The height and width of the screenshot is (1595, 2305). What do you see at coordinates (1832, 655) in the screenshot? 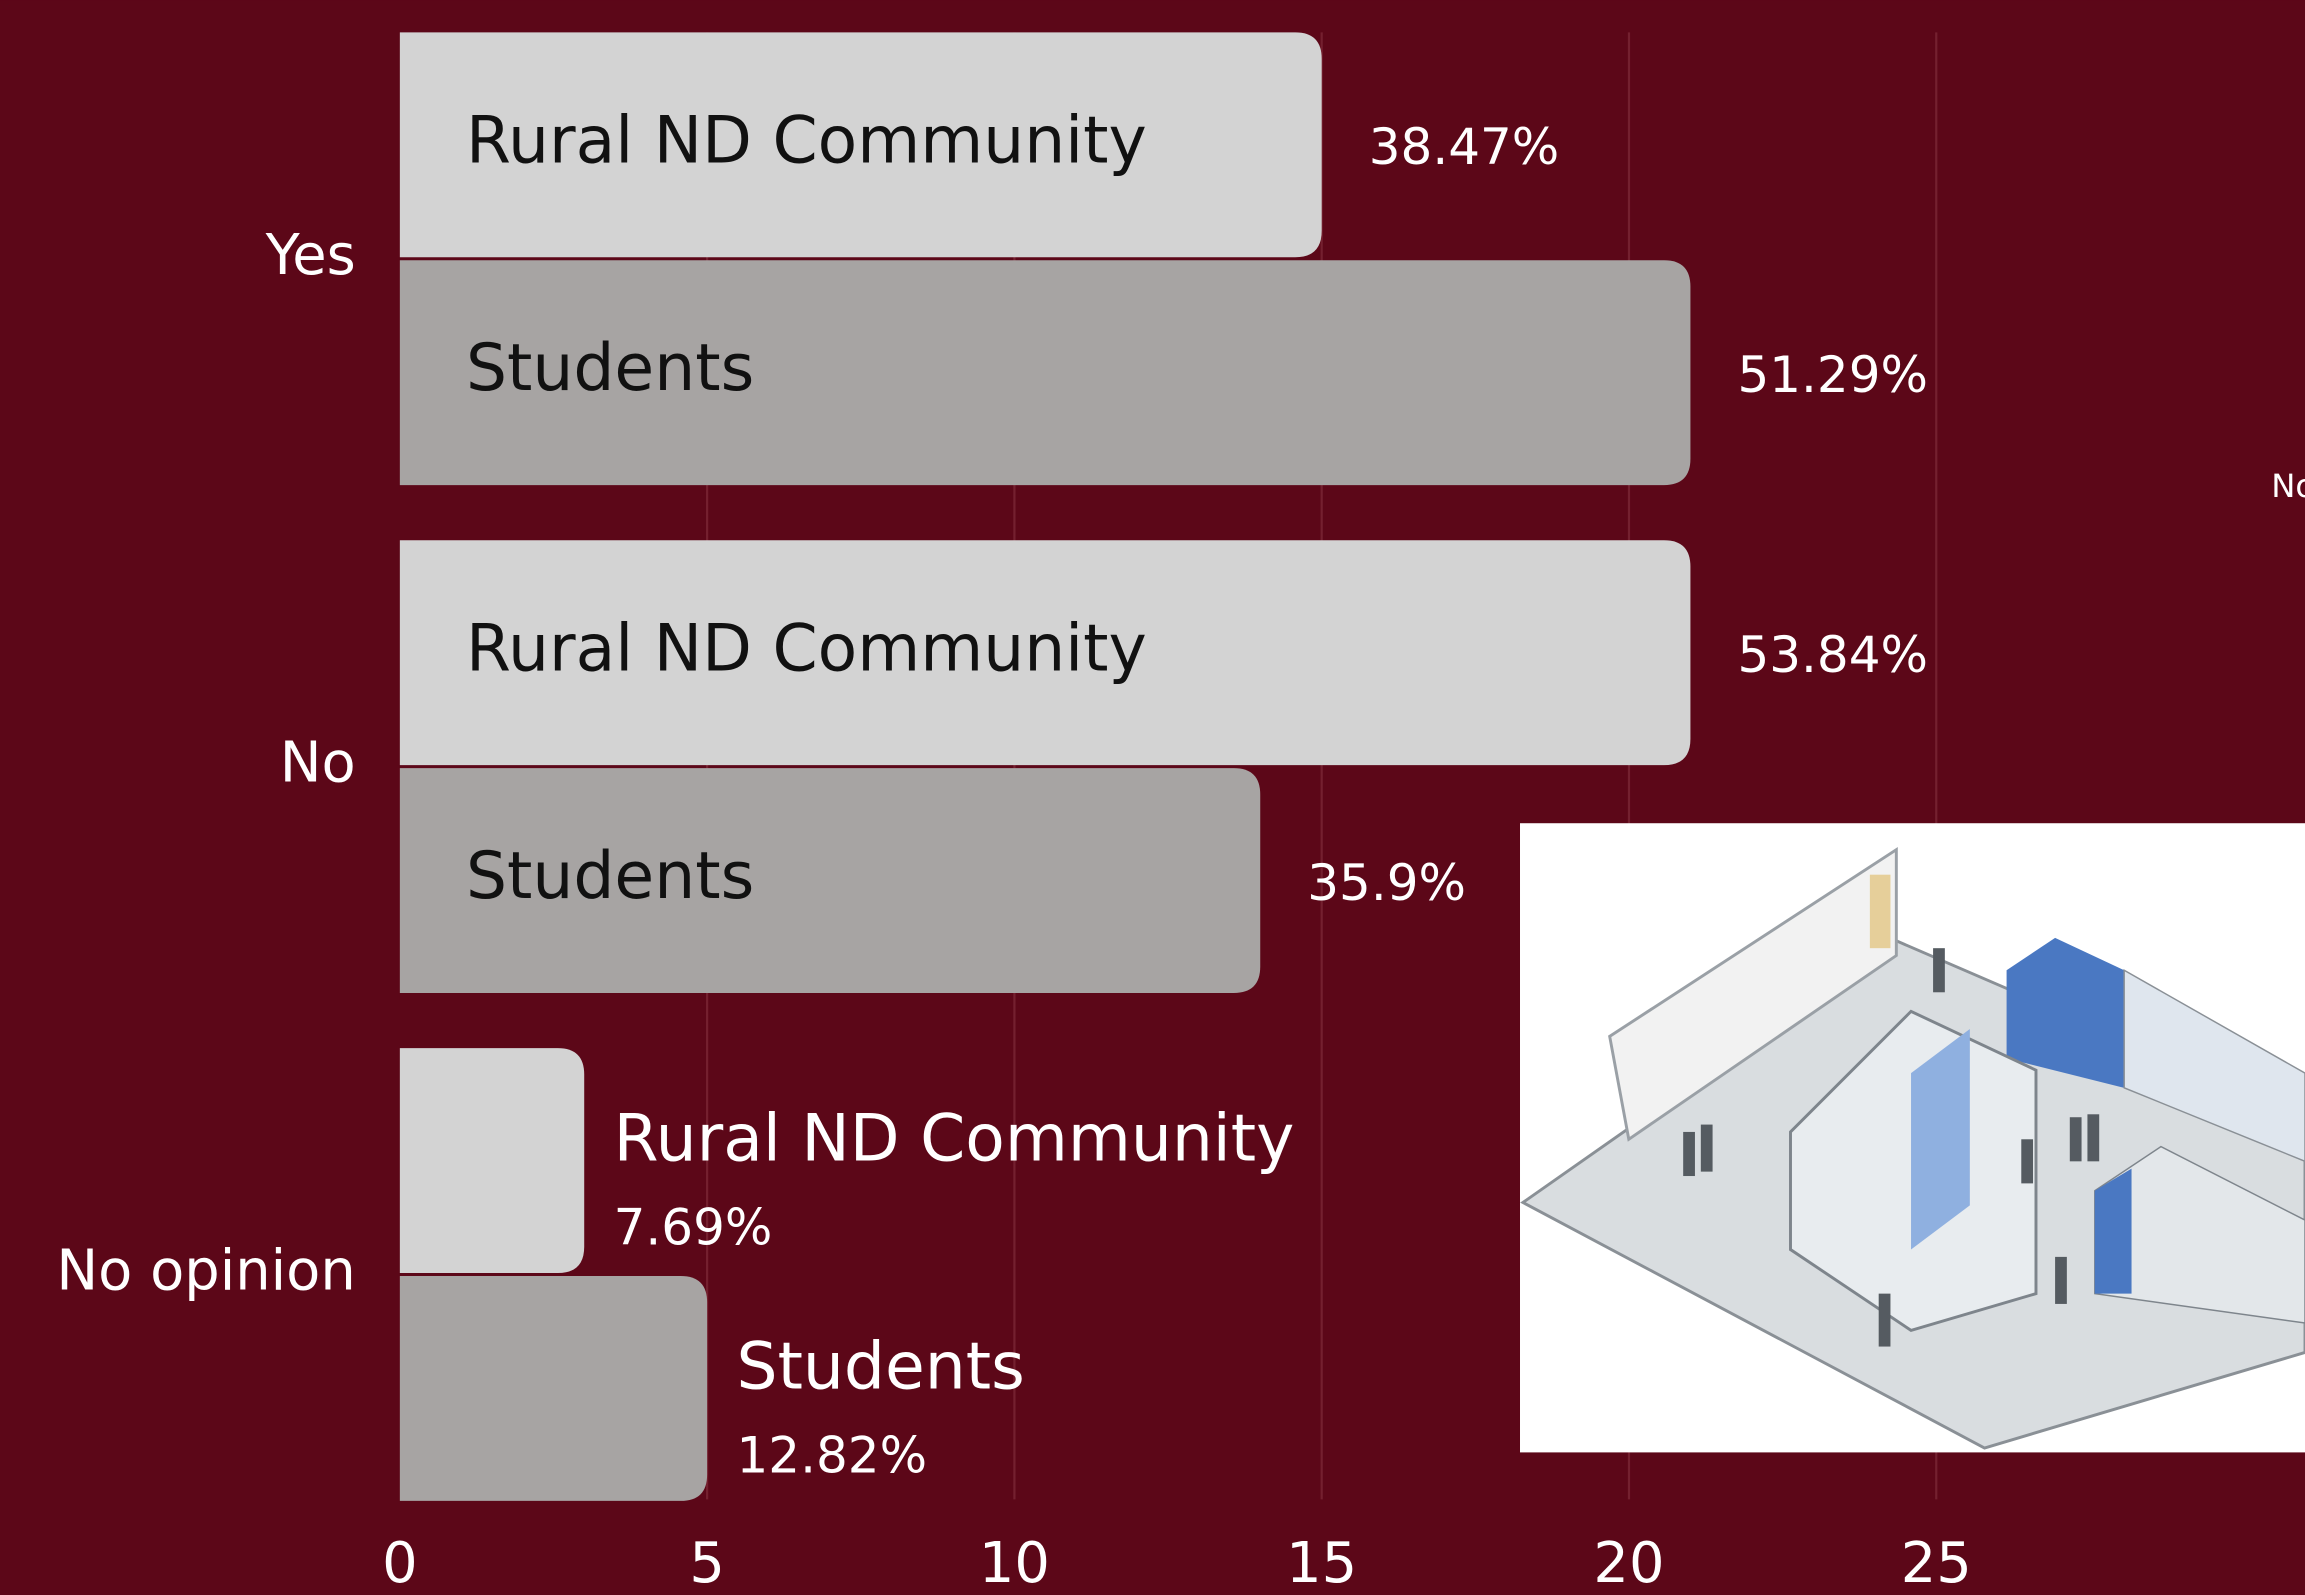
I see `percent-label: 53.84%` at bounding box center [1832, 655].